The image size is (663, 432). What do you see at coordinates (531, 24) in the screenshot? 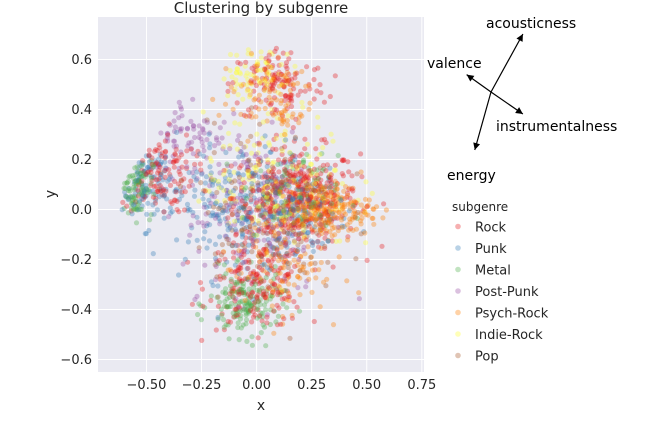
I see `vector-label-acousticness: acousticness` at bounding box center [531, 24].